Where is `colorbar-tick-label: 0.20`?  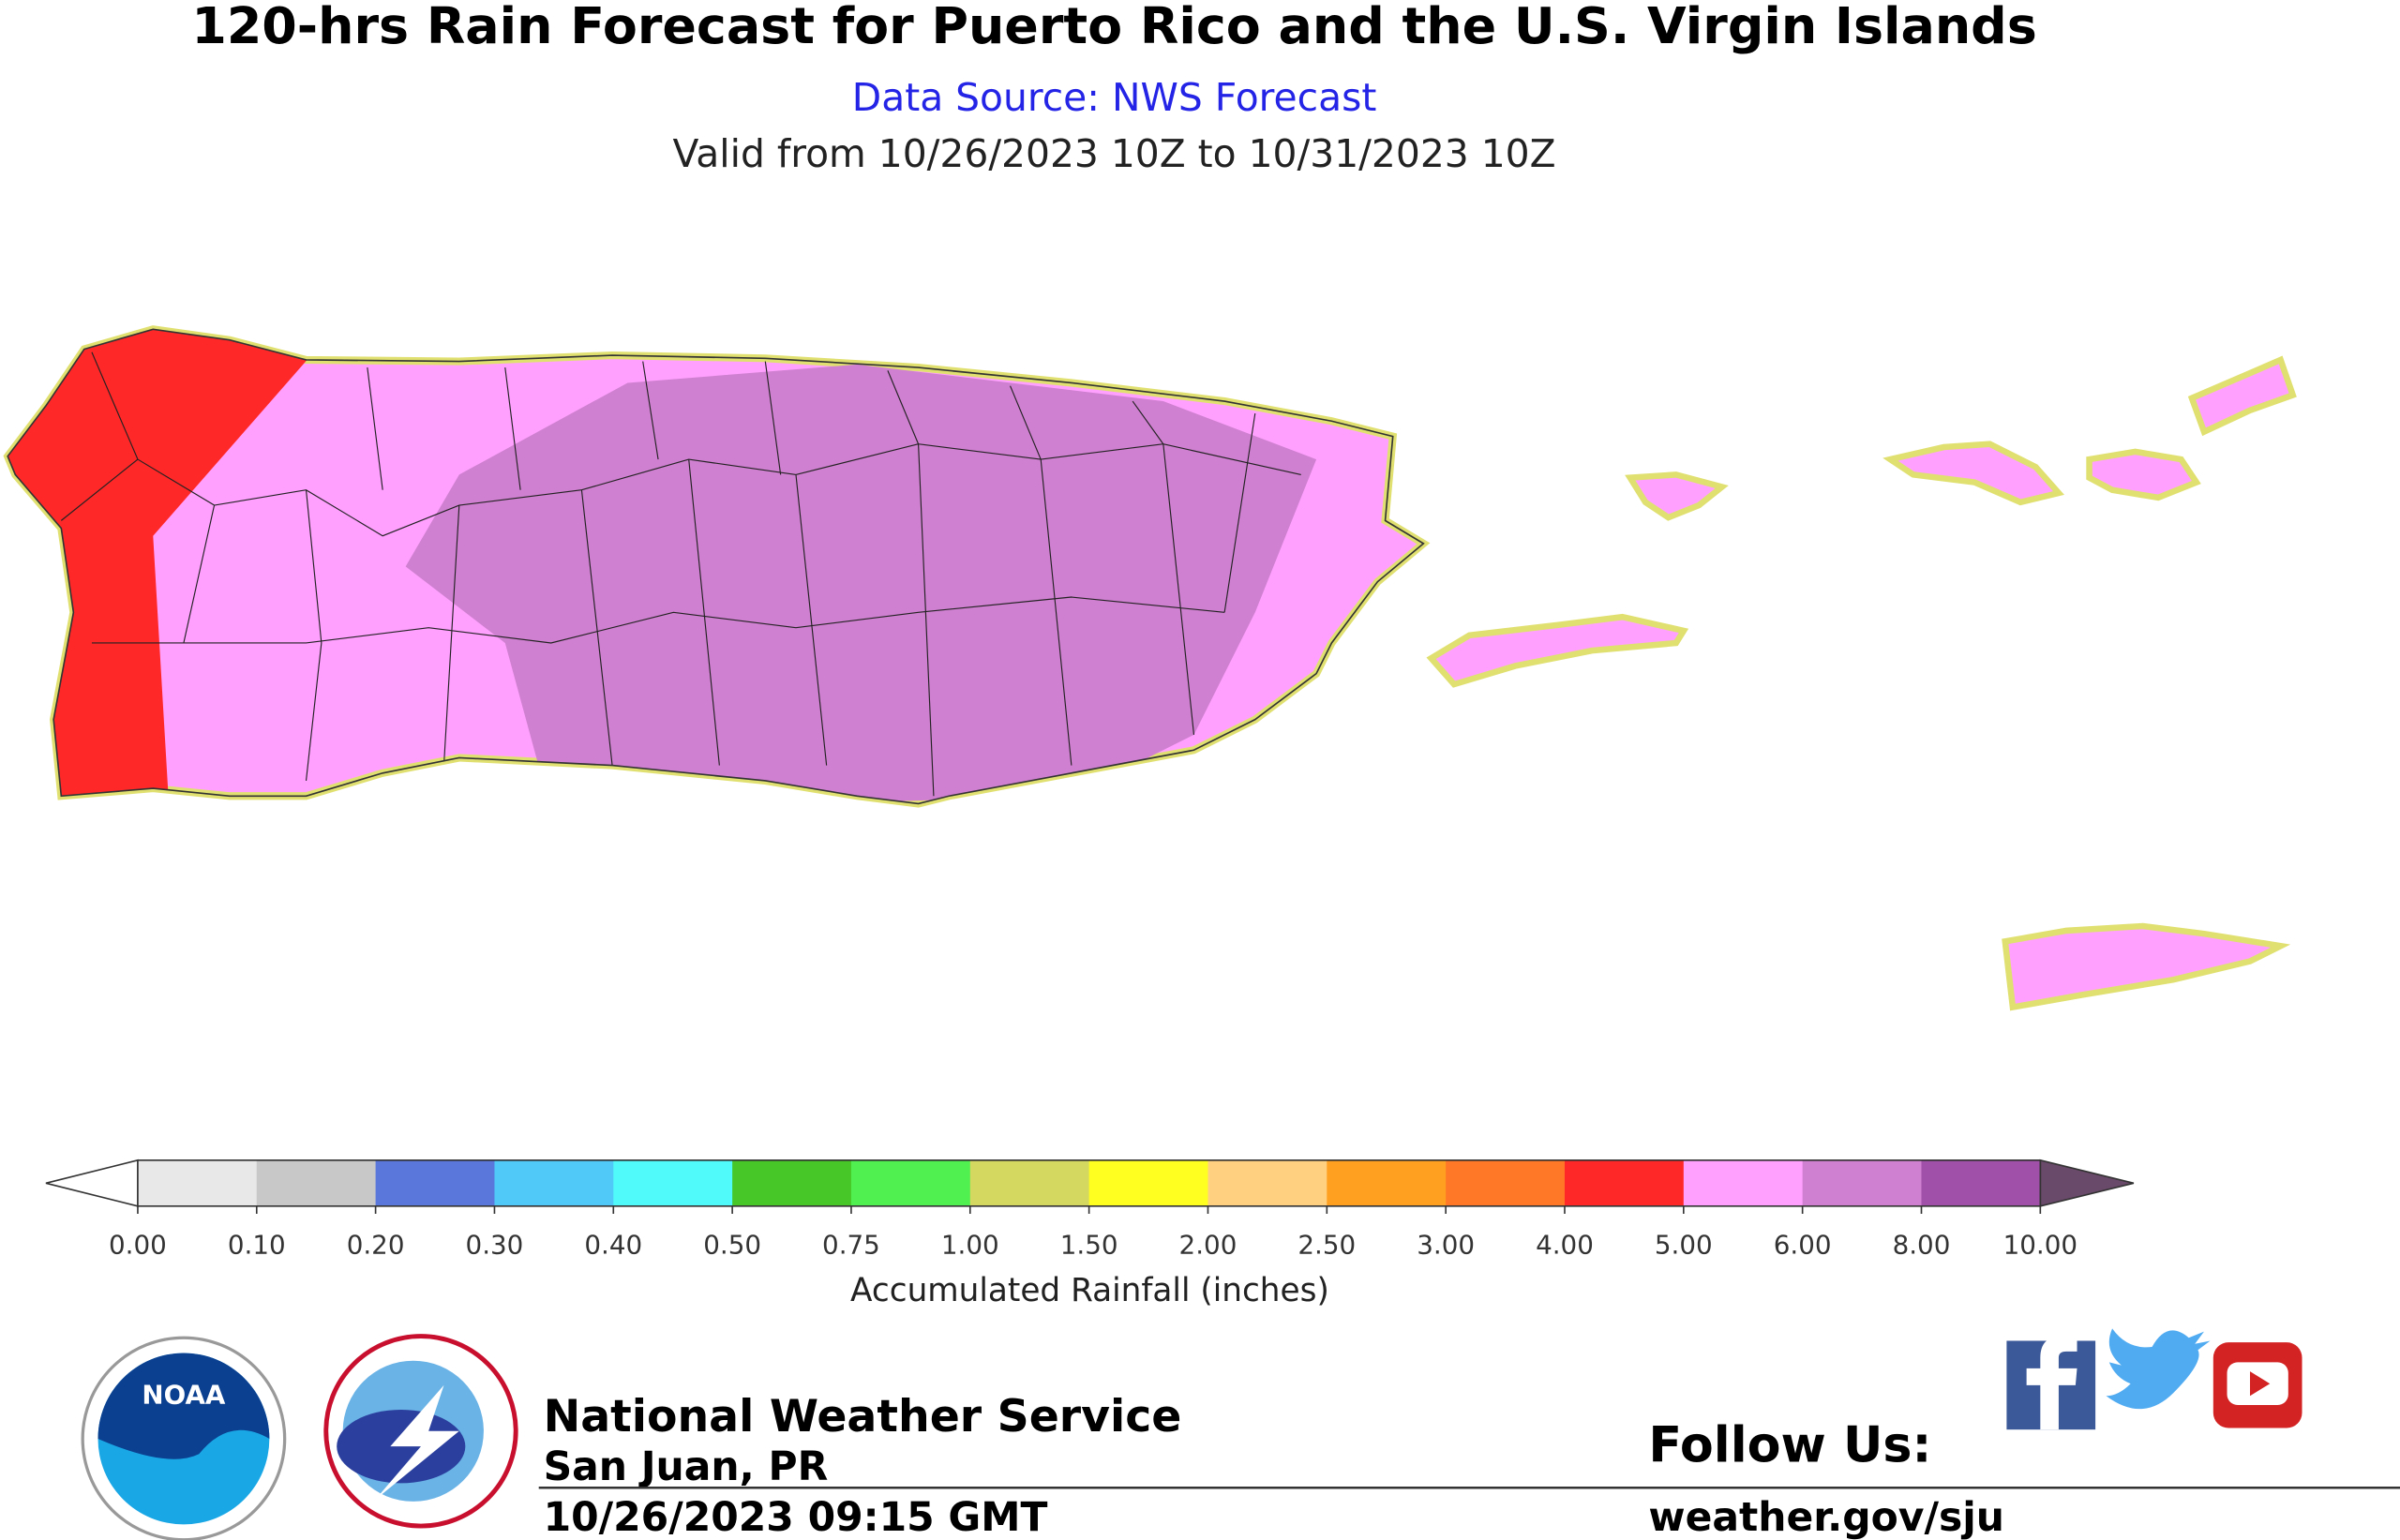
colorbar-tick-label: 0.20 is located at coordinates (376, 1245).